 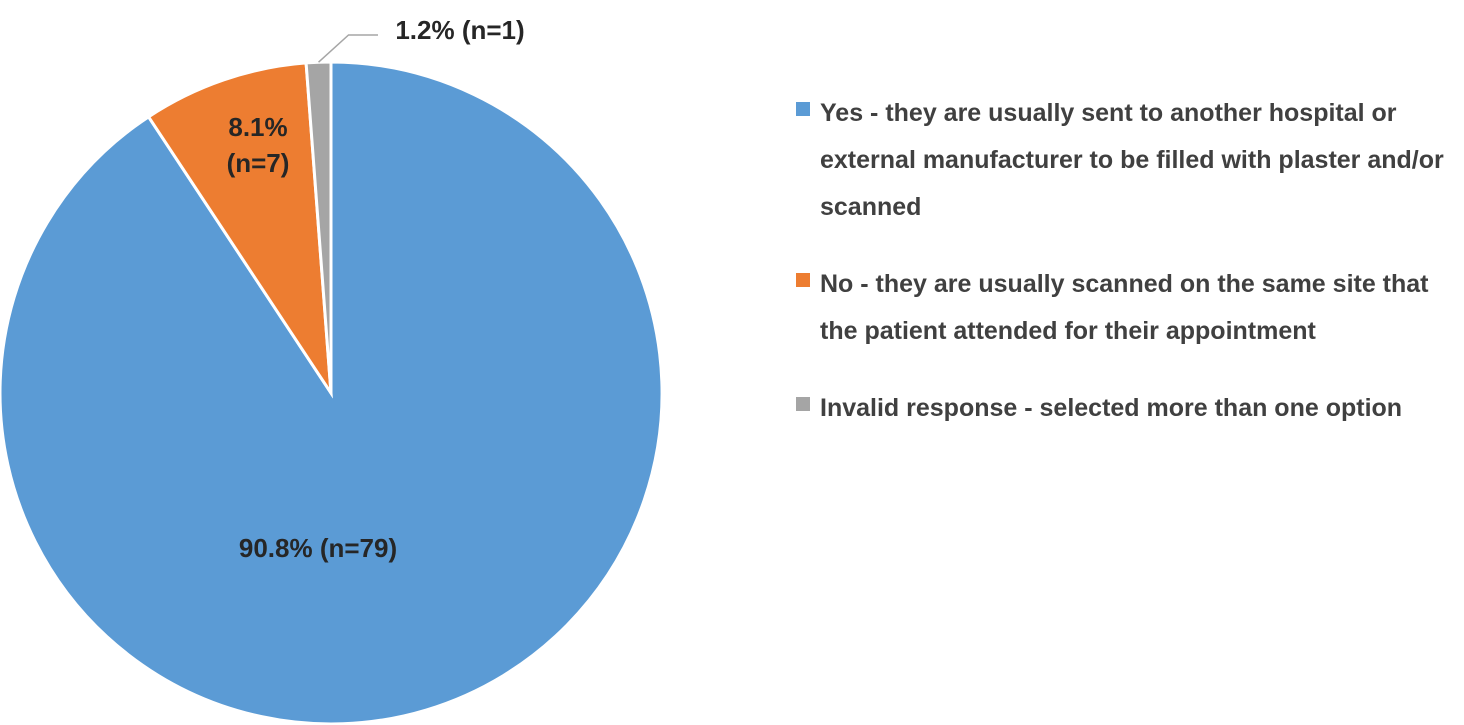 What do you see at coordinates (258, 145) in the screenshot?
I see `data-label: 8.1% (n=7)` at bounding box center [258, 145].